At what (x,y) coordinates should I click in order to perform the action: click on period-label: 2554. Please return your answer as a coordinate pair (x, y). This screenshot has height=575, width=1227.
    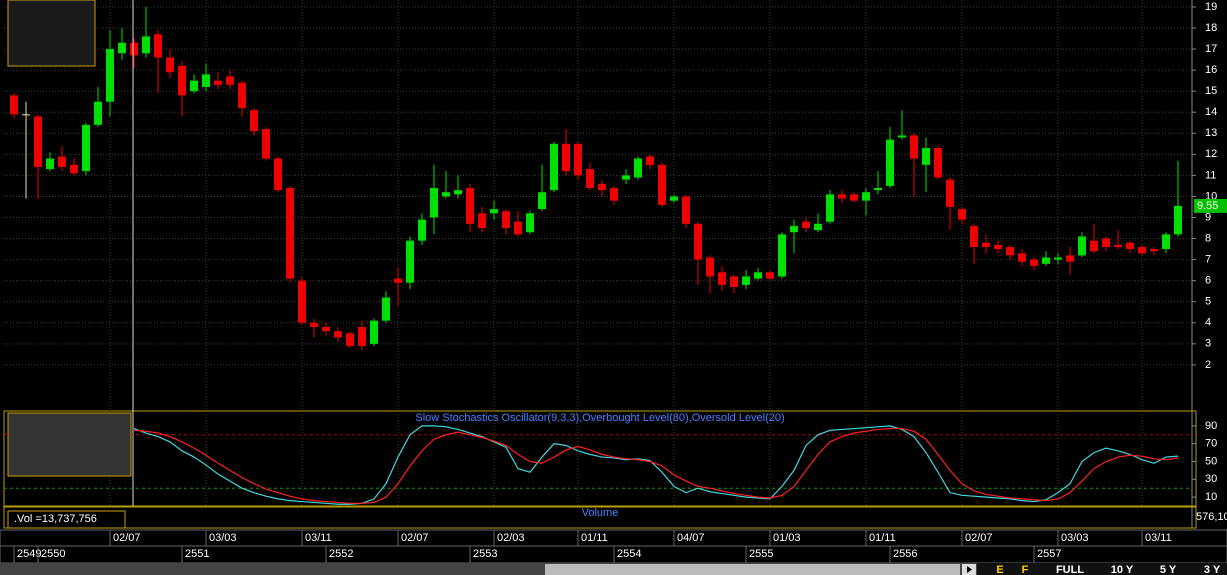
    Looking at the image, I should click on (629, 554).